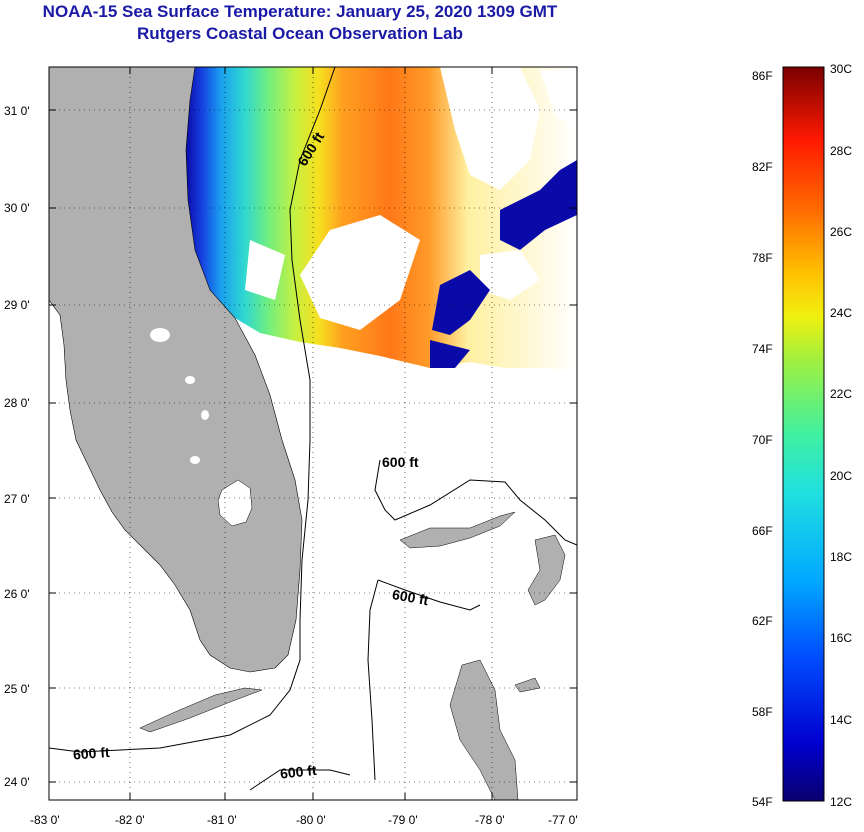 This screenshot has height=832, width=864. Describe the element at coordinates (841, 802) in the screenshot. I see `colorbar-c-label: 12C` at that location.